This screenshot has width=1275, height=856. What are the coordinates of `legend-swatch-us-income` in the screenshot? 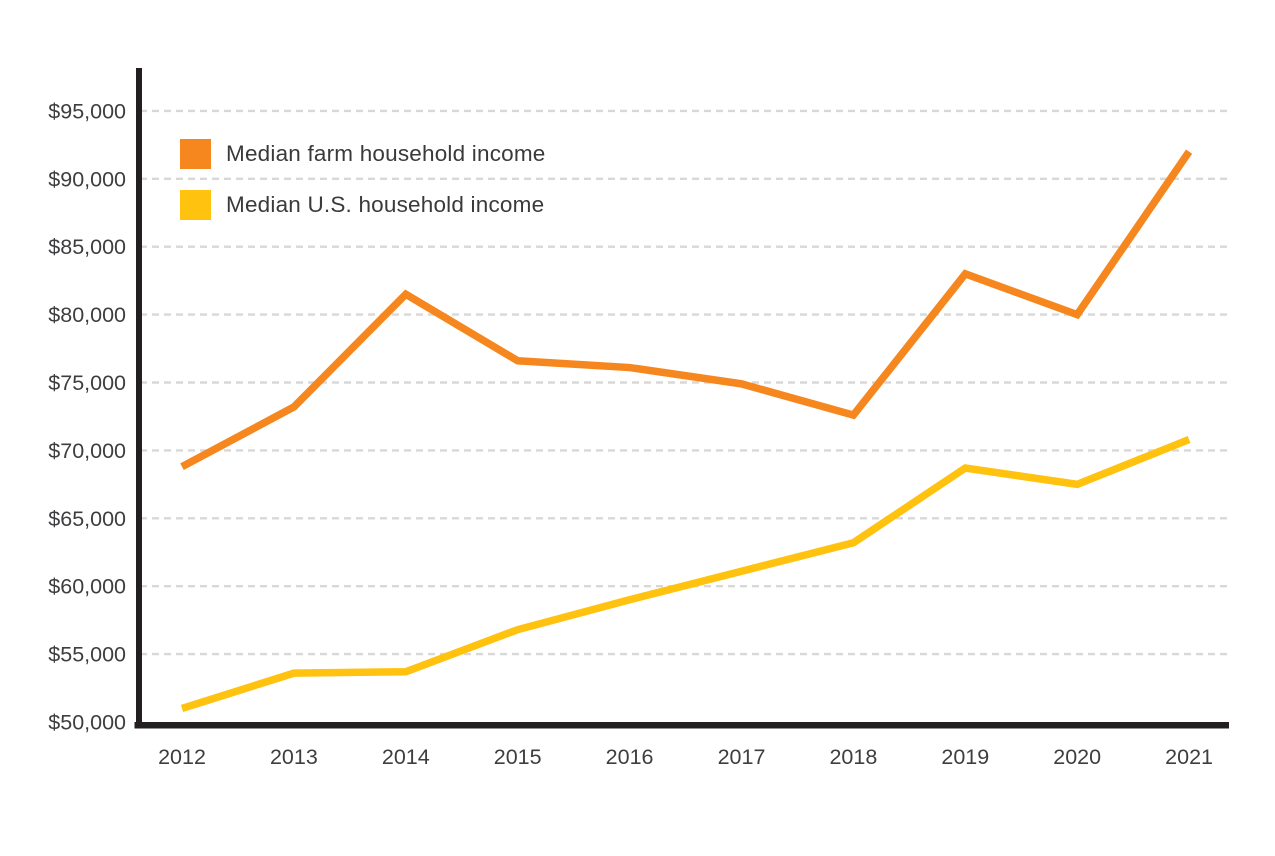 It's located at (195, 205).